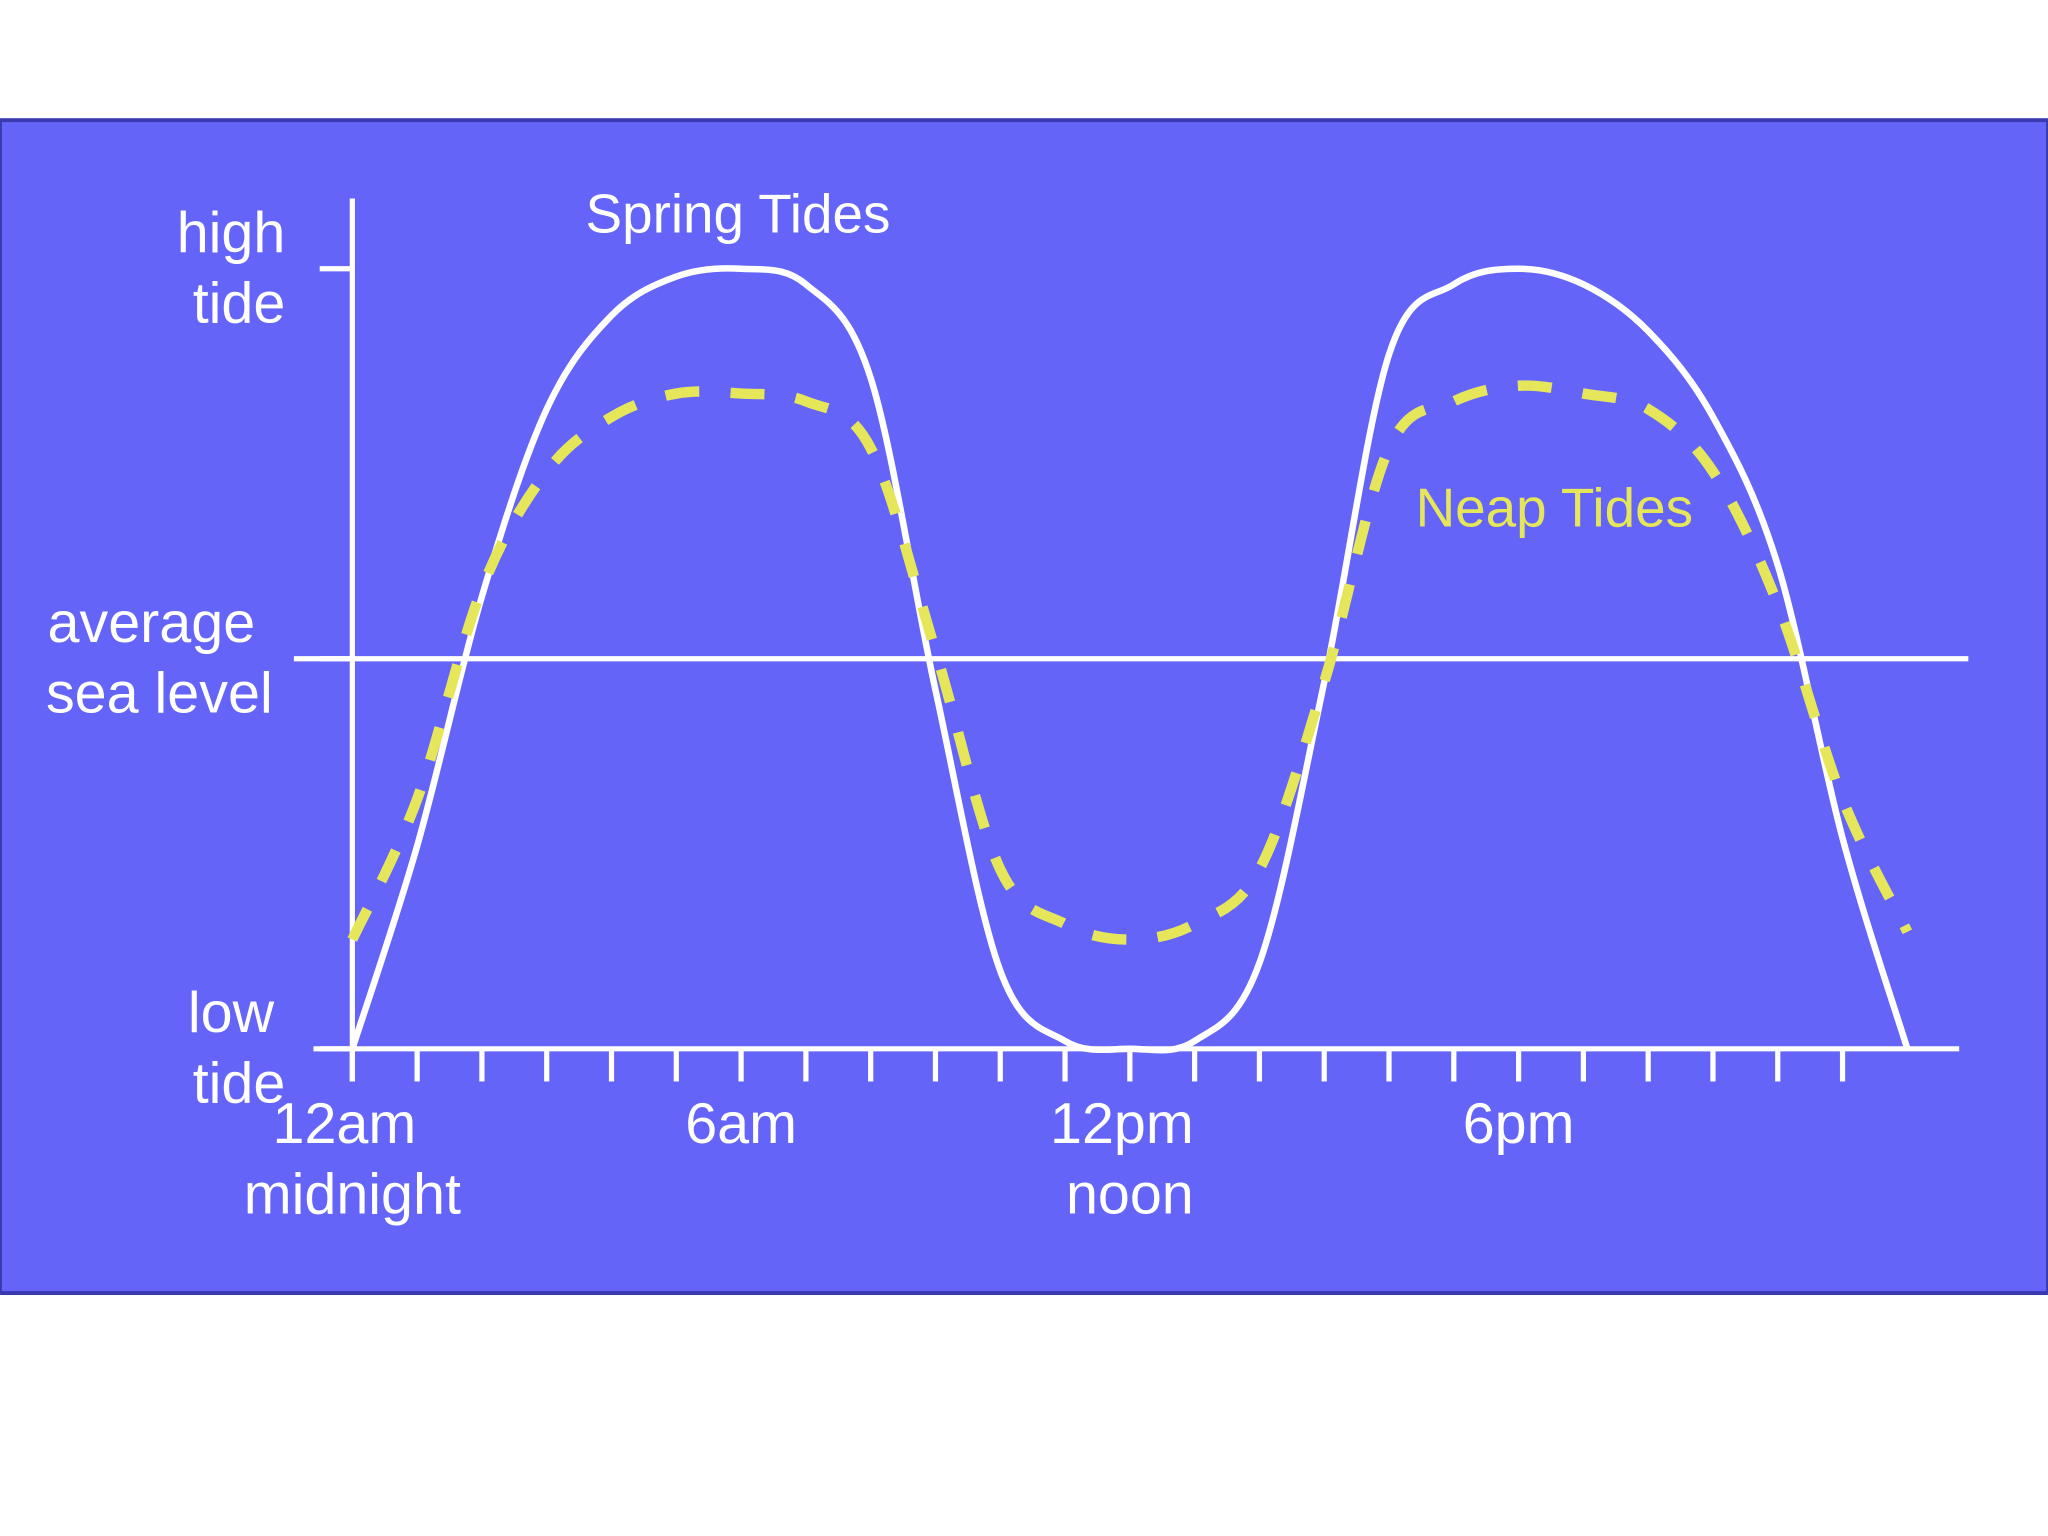 The width and height of the screenshot is (2048, 1536). Describe the element at coordinates (741, 1124) in the screenshot. I see `x-tick-label: 6am` at that location.